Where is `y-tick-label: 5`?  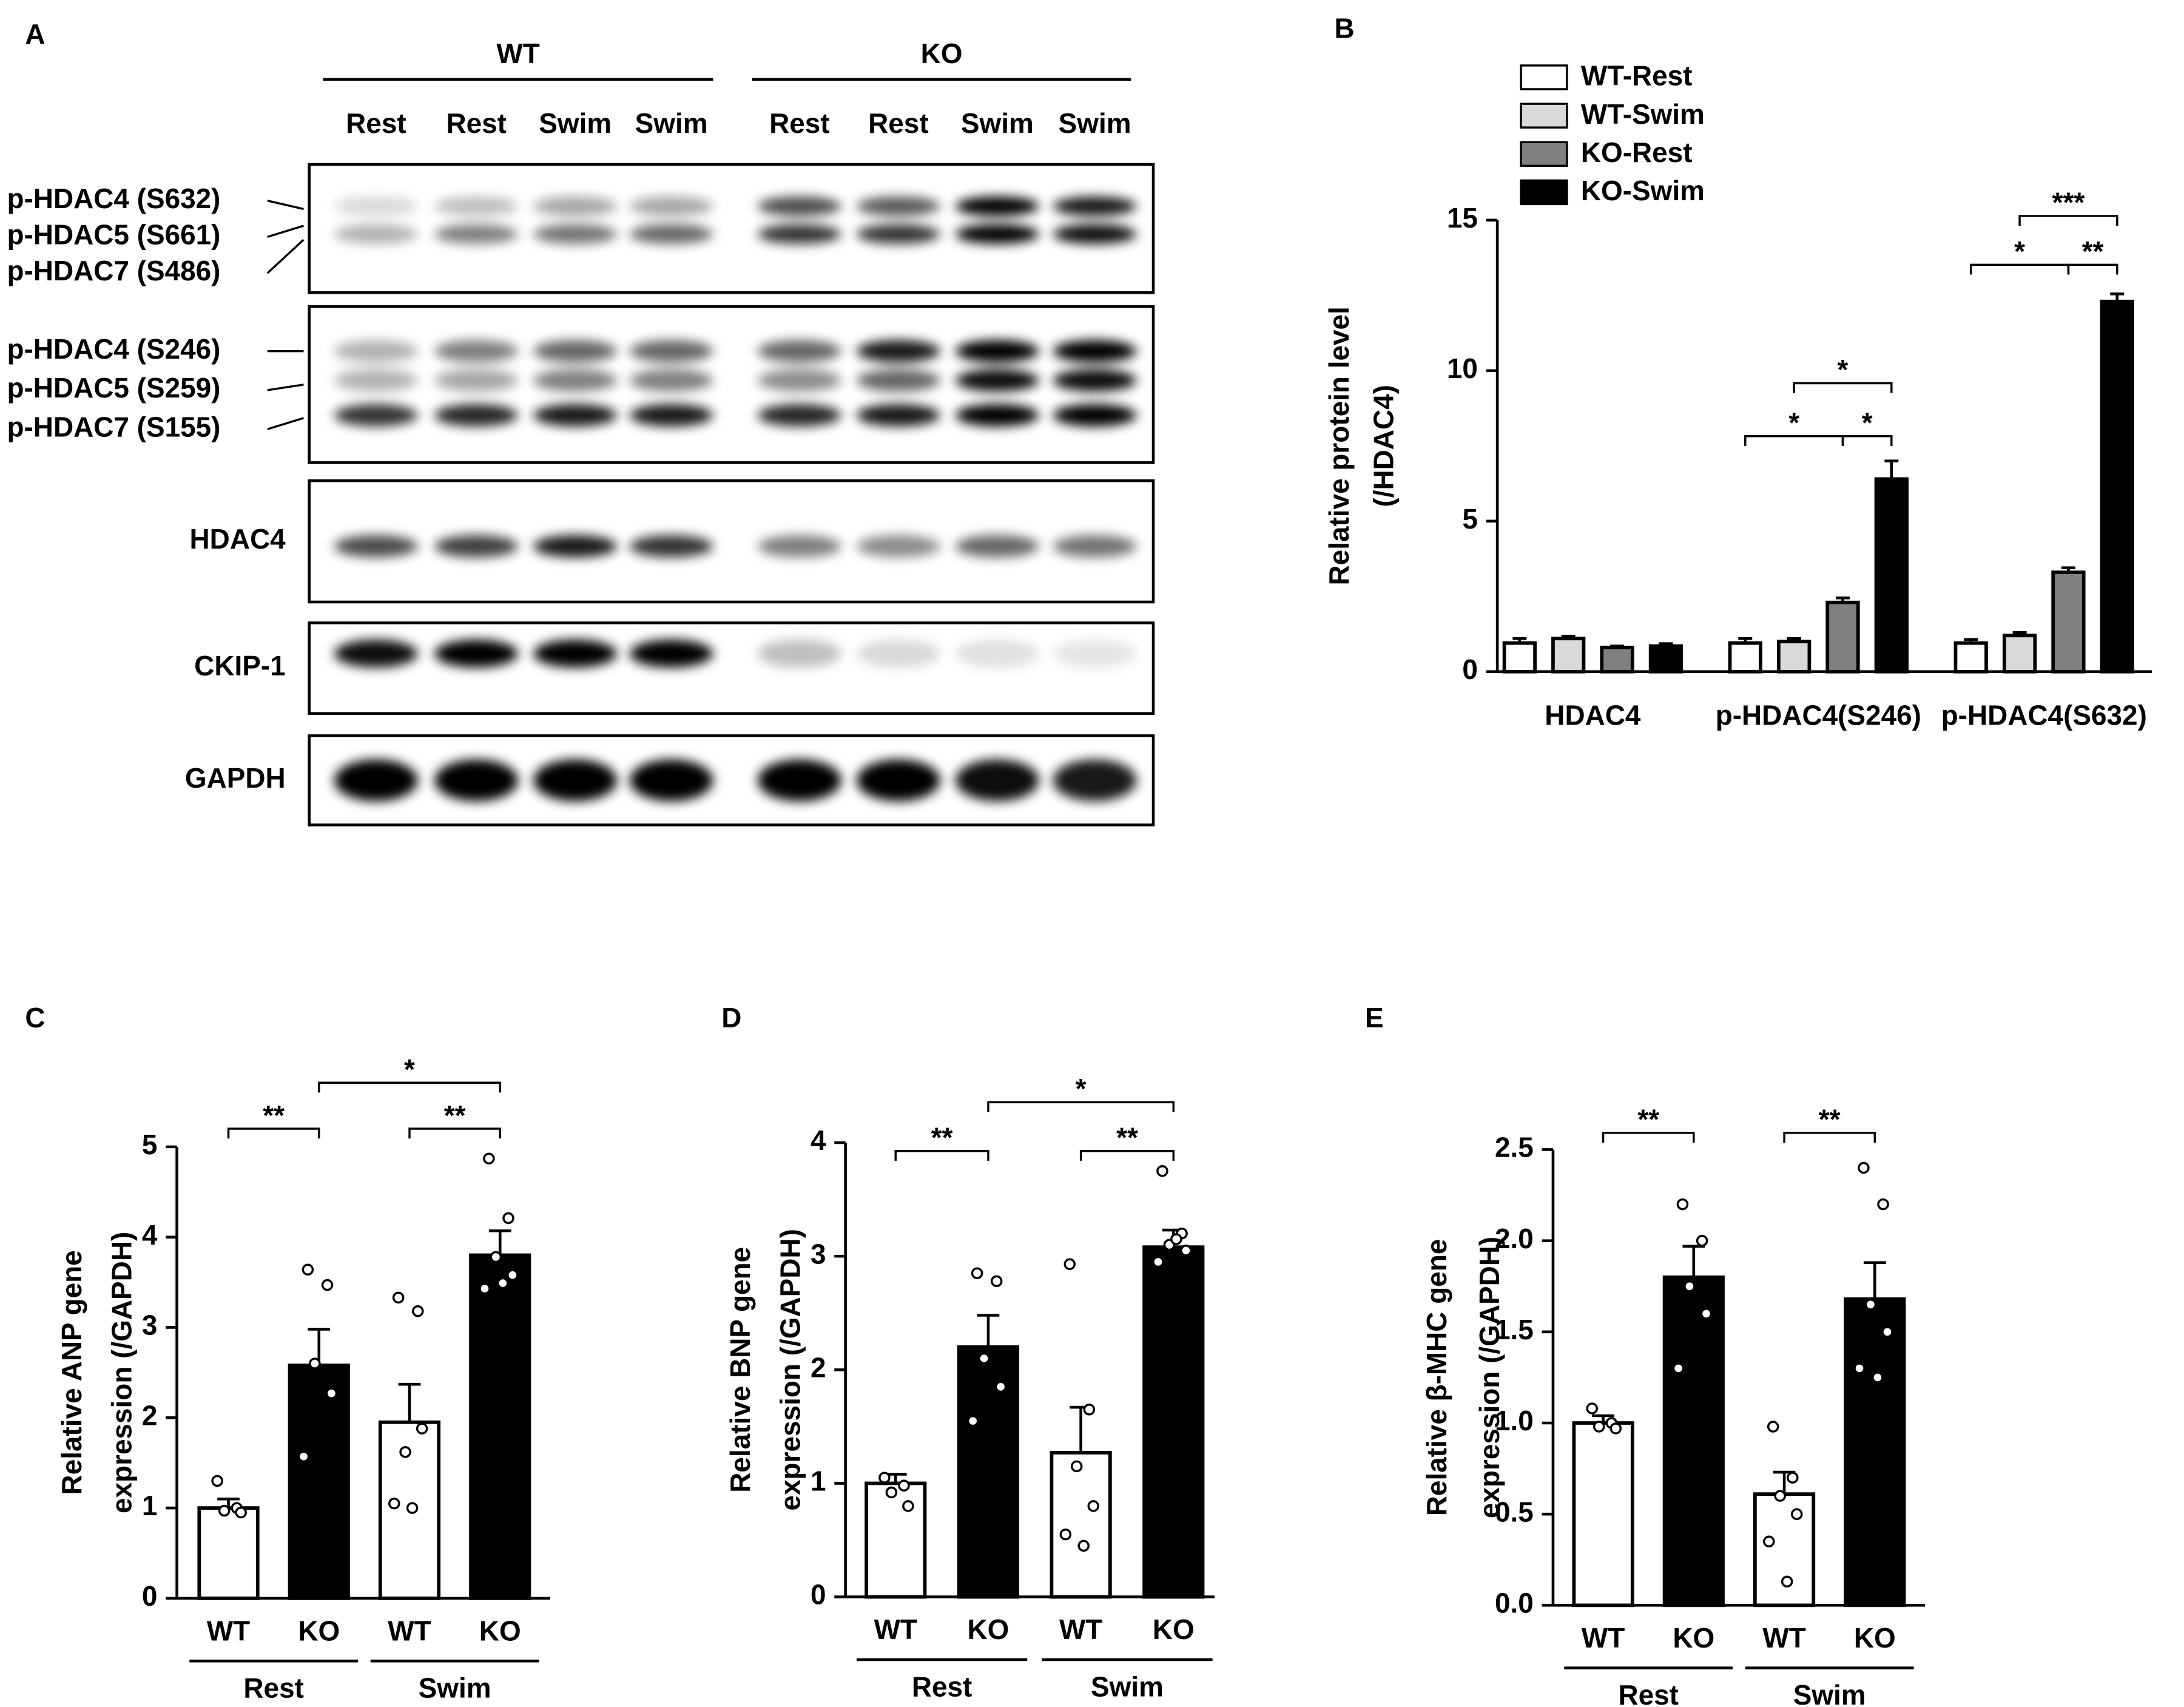 y-tick-label: 5 is located at coordinates (150, 1144).